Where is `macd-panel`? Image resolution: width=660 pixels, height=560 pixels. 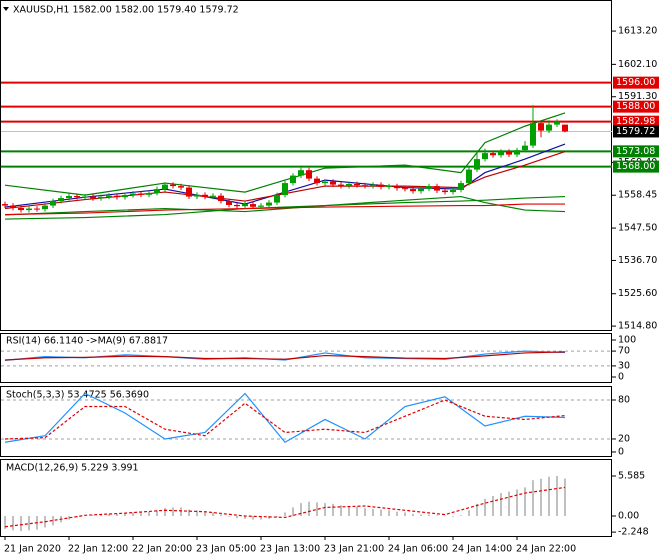 macd-panel is located at coordinates (306, 498).